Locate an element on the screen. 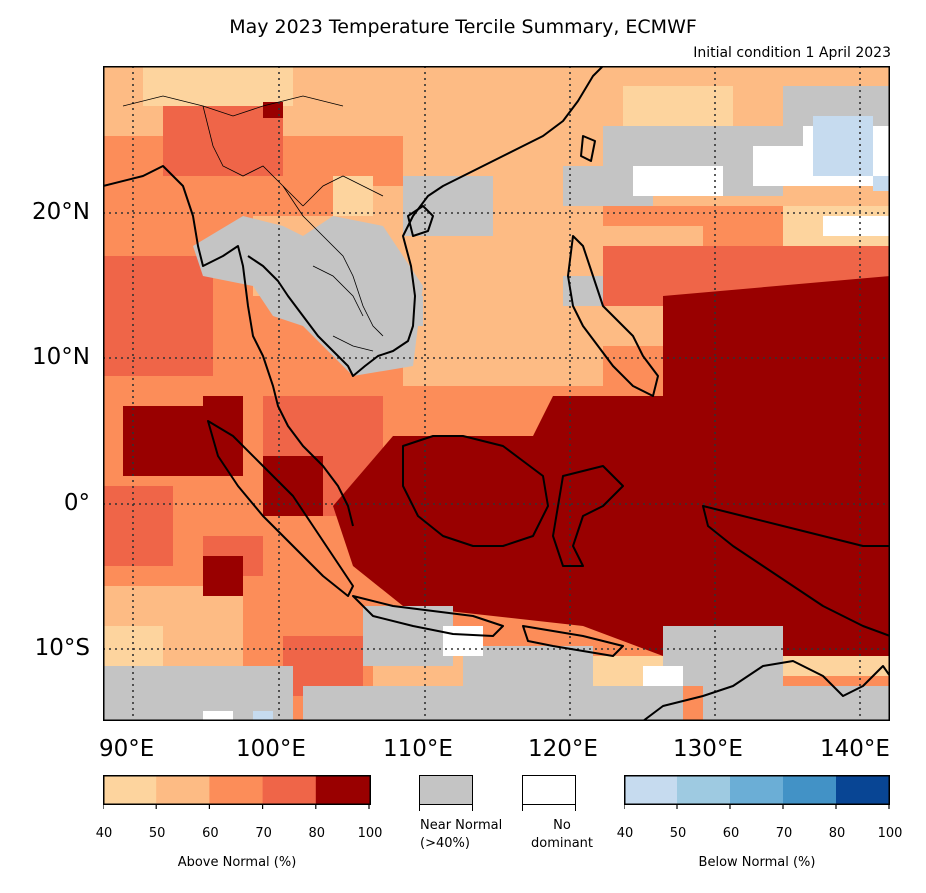 This screenshot has width=926, height=893. lat-label-equator: 0° is located at coordinates (76, 503).